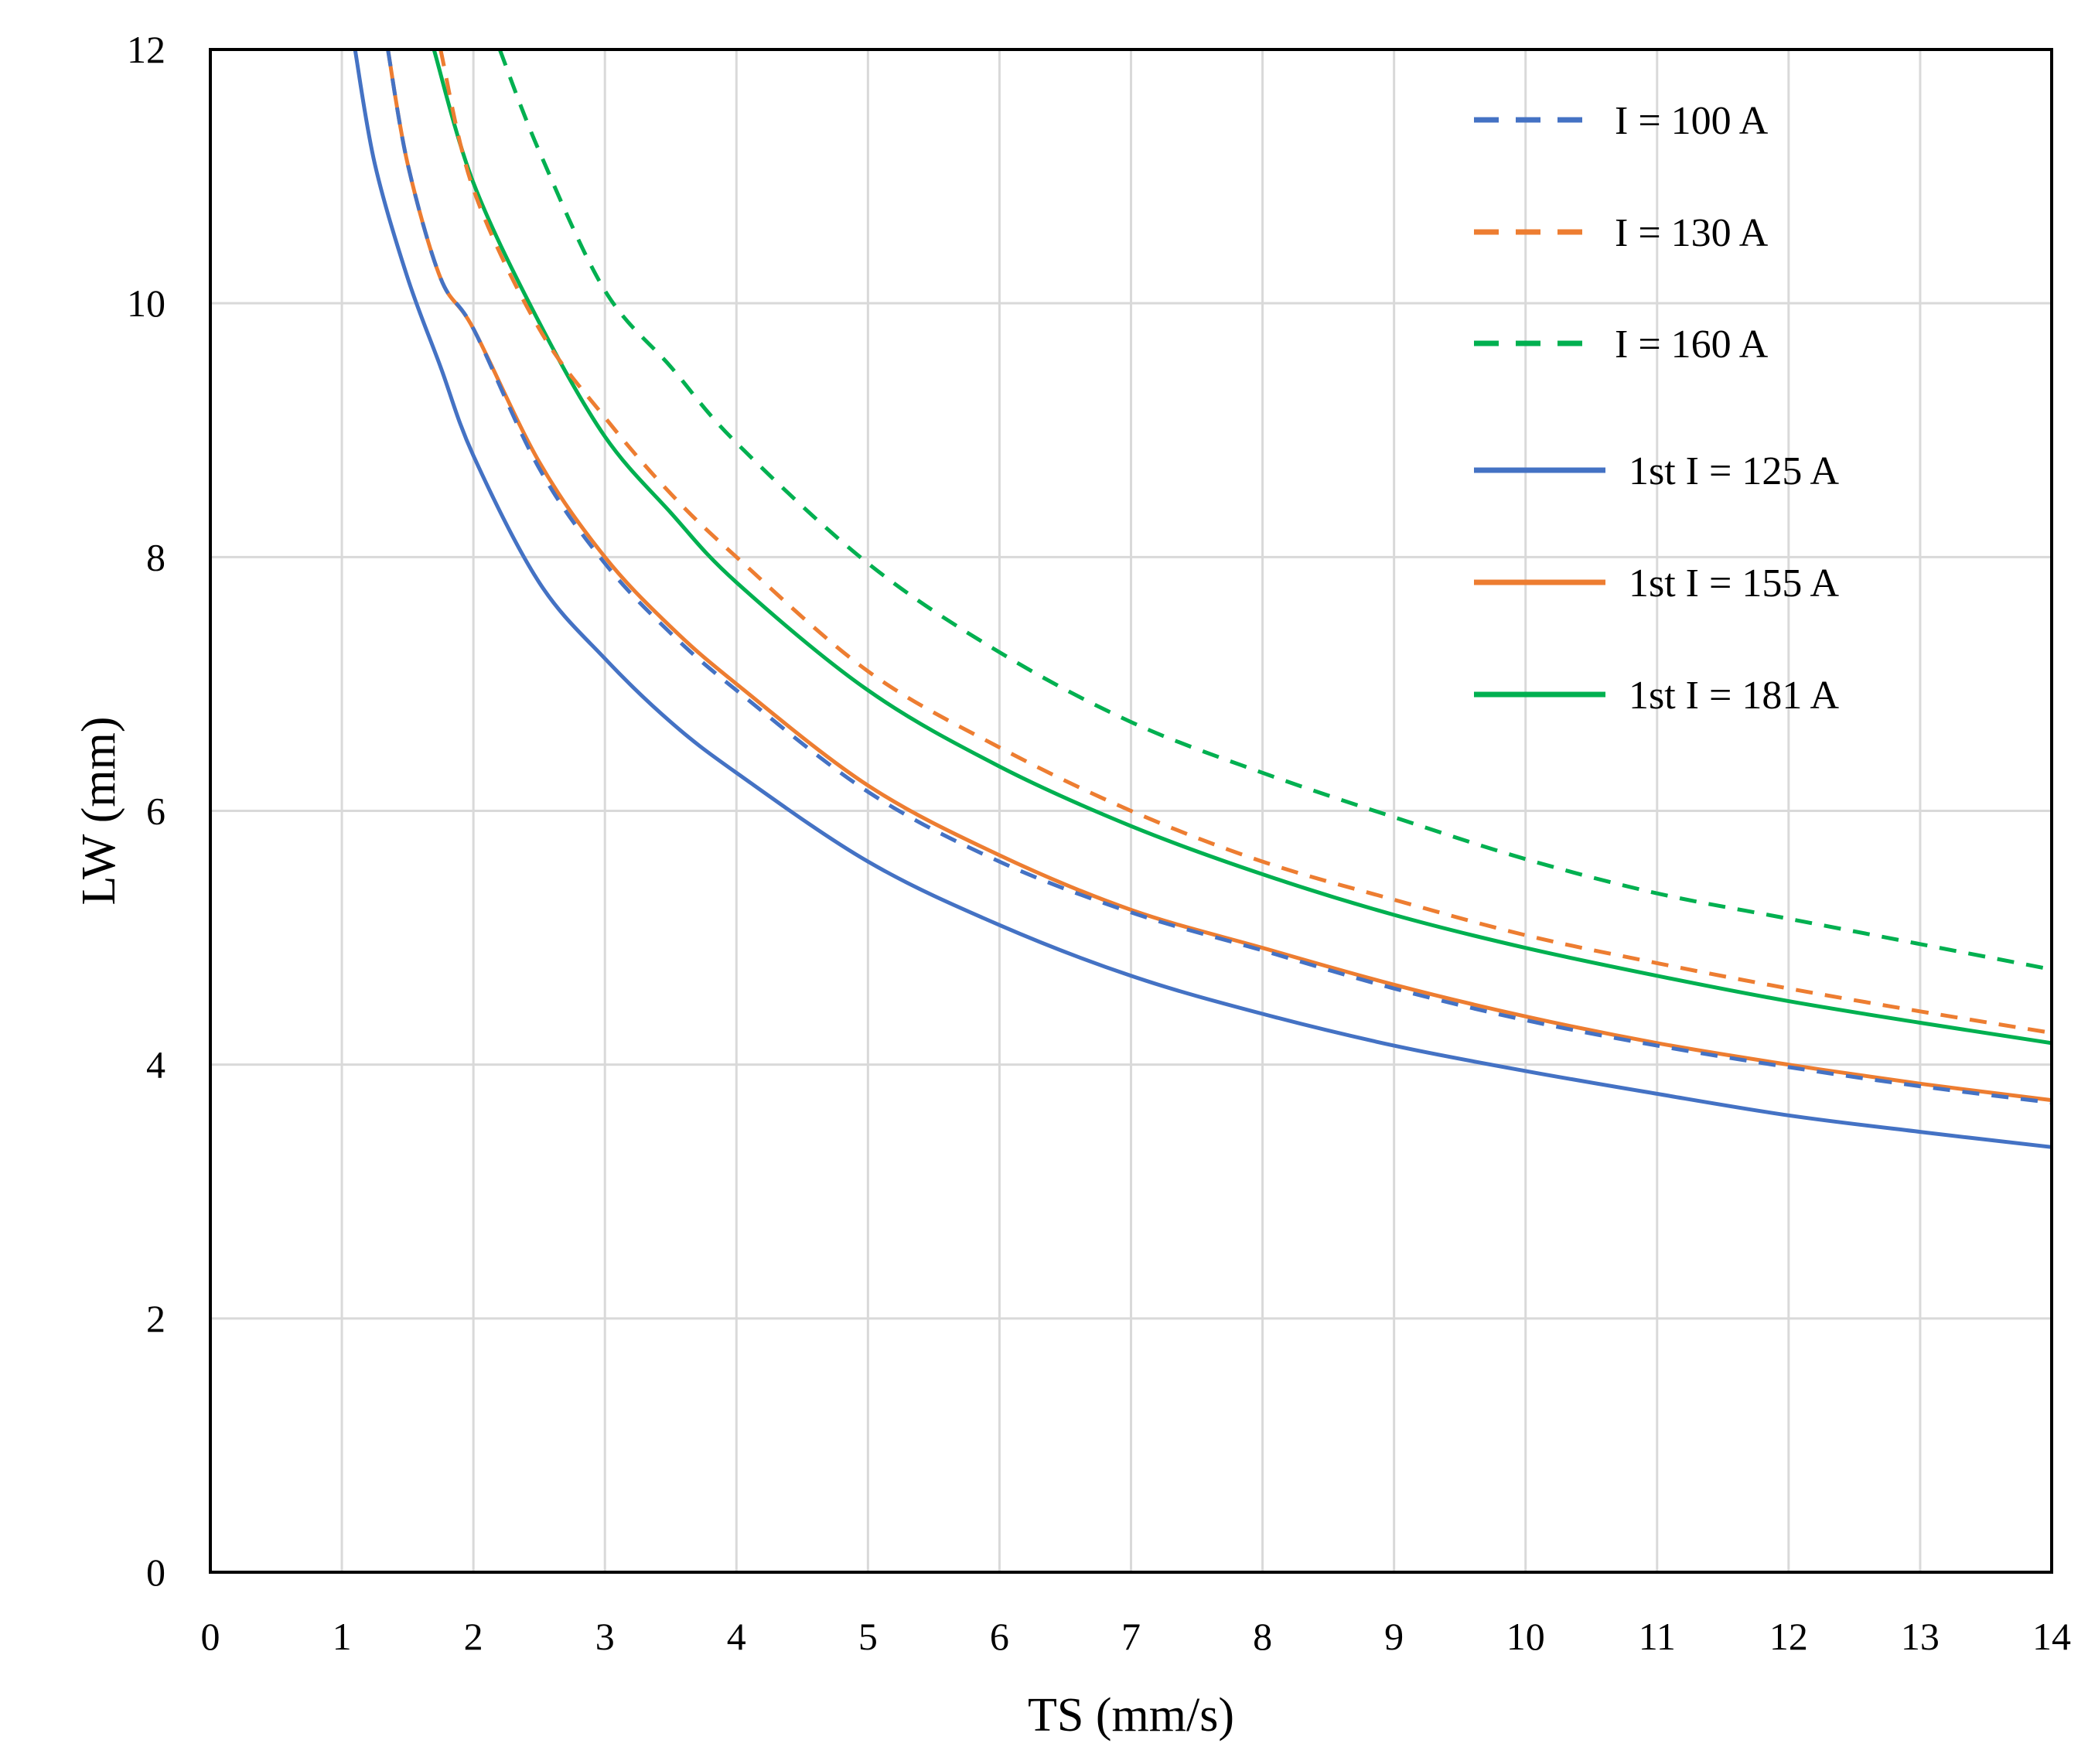 The width and height of the screenshot is (2088, 1764). What do you see at coordinates (1131, 1636) in the screenshot?
I see `x-tick-label: 7` at bounding box center [1131, 1636].